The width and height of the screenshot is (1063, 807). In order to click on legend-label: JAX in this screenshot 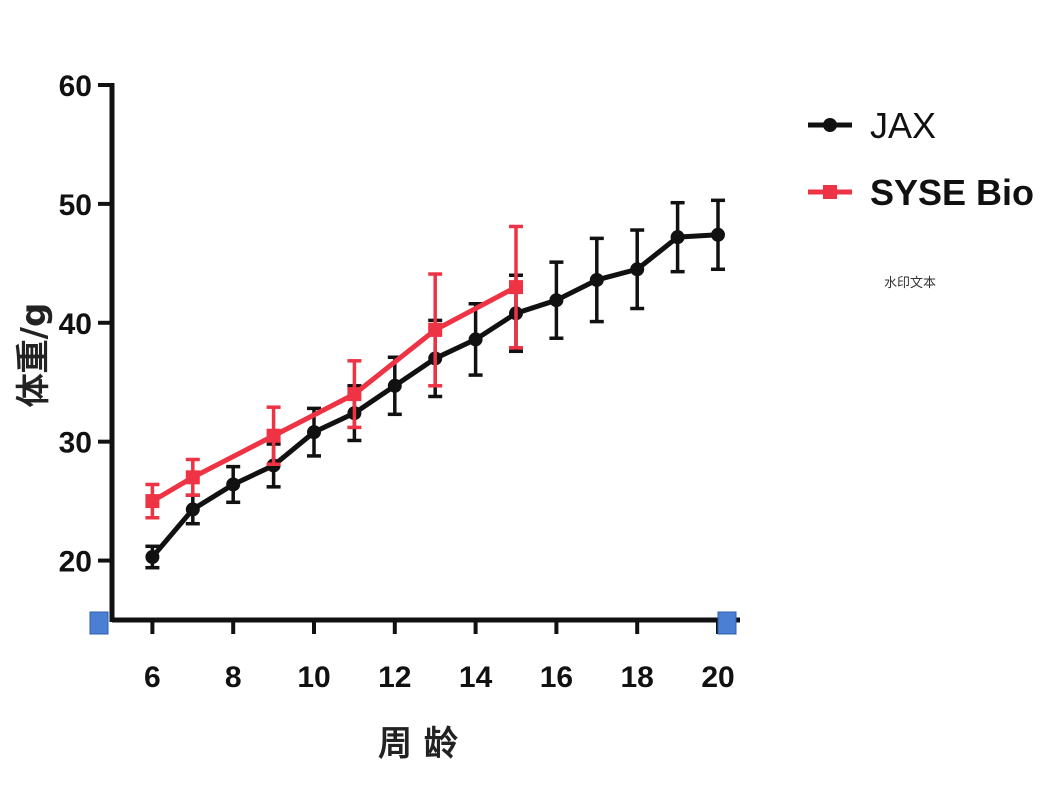, I will do `click(903, 125)`.